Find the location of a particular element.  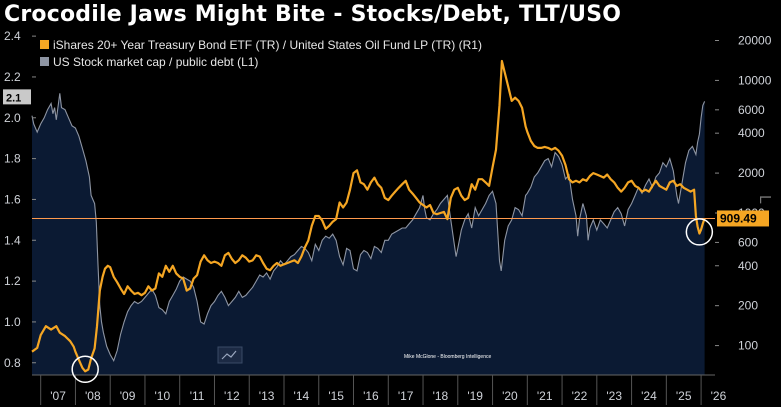

legend-swatch-tlt-uso is located at coordinates (44, 44).